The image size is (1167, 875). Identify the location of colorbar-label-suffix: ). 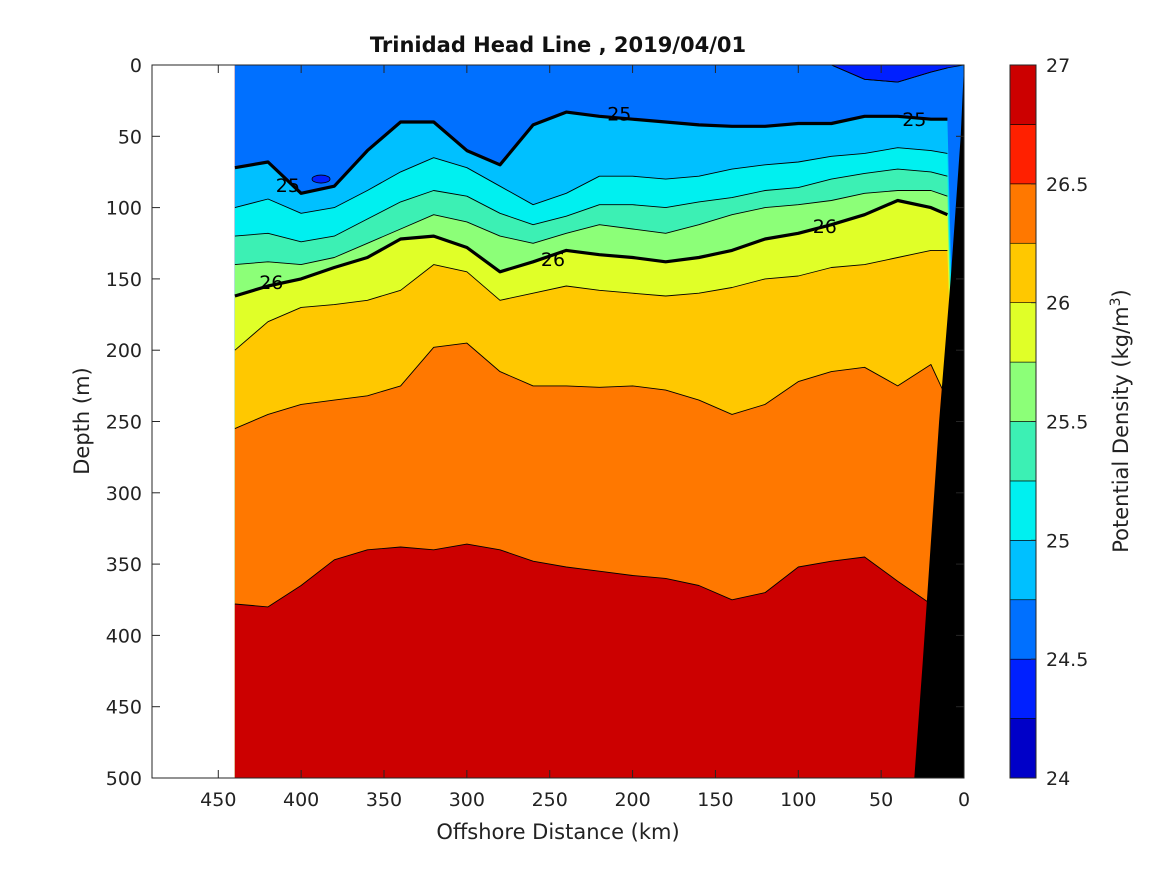
(1121, 293).